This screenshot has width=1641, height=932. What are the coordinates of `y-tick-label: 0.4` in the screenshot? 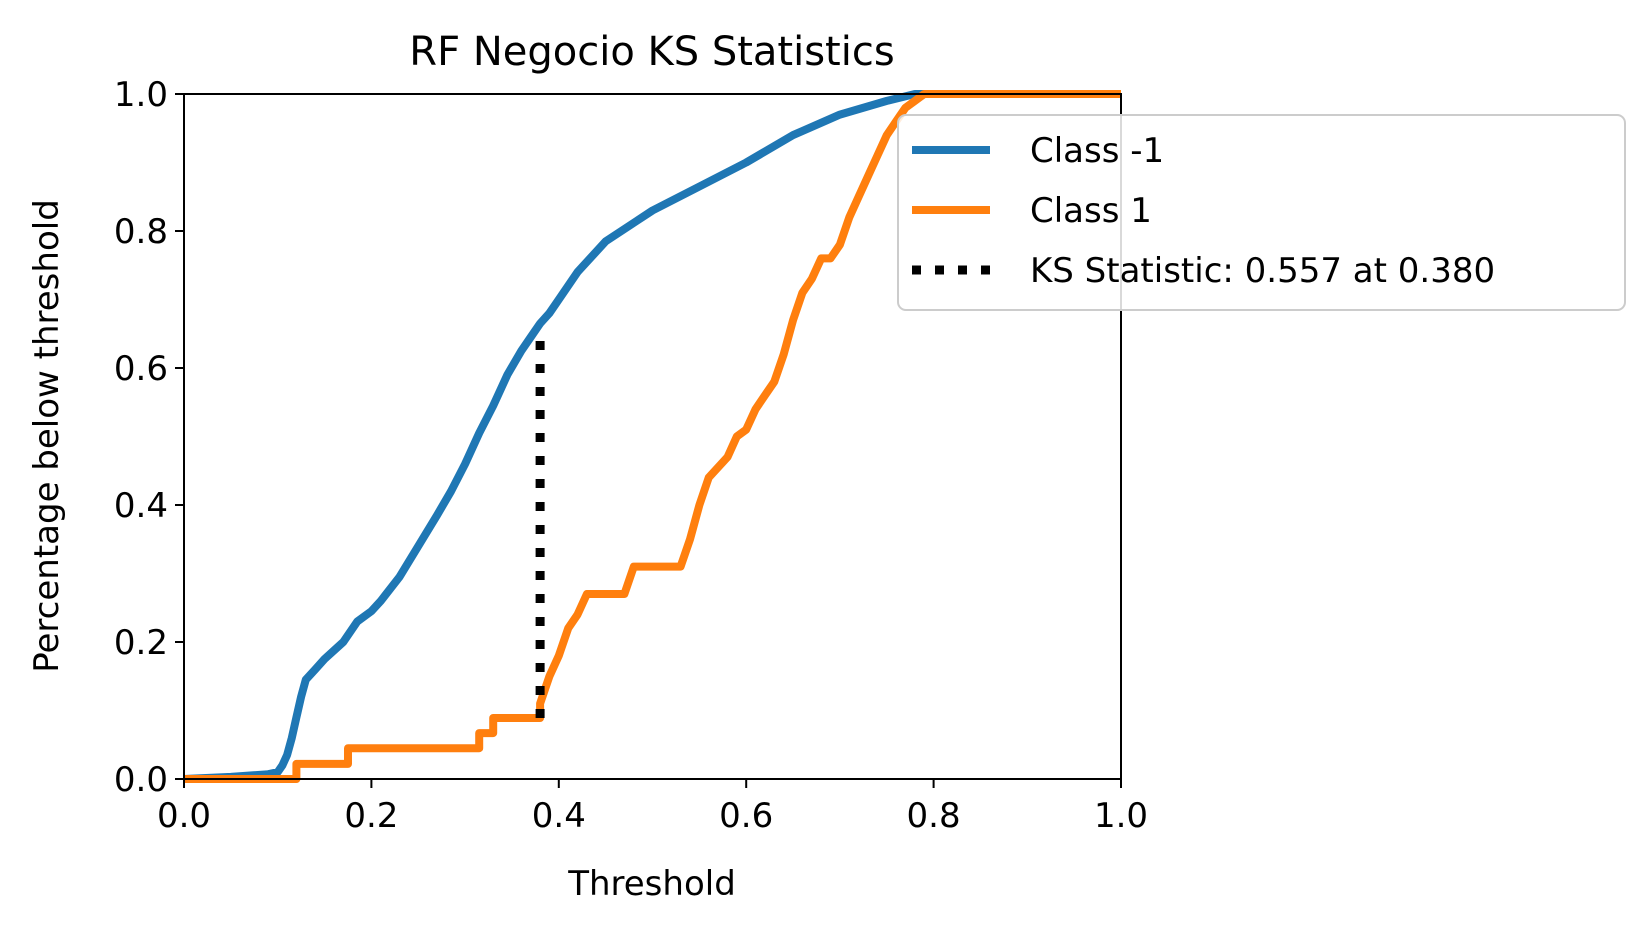 It's located at (141, 506).